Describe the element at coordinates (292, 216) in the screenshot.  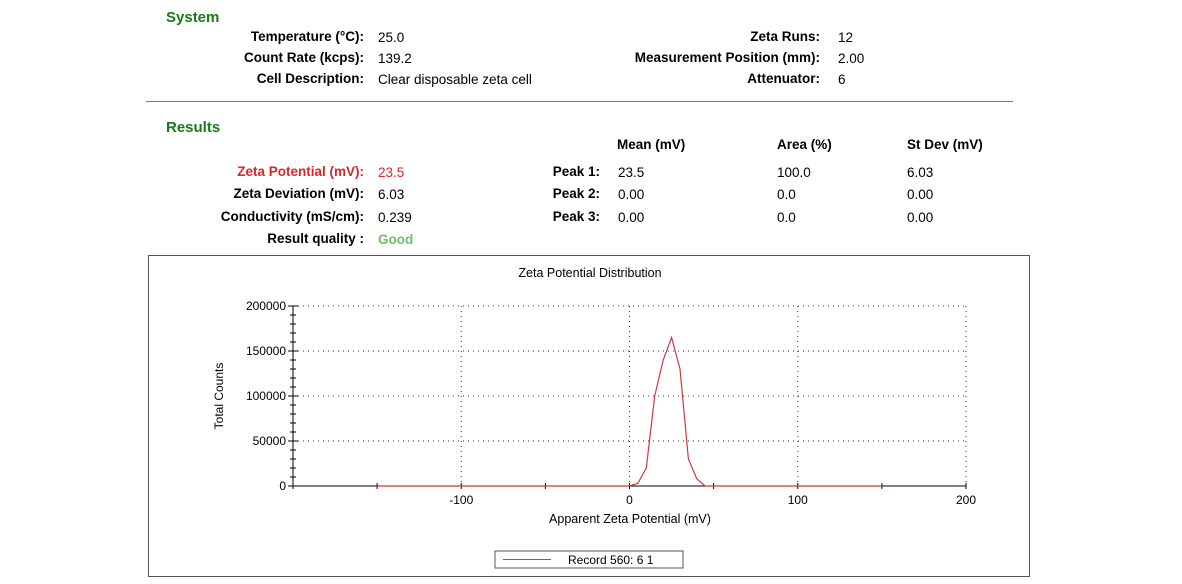
I see `conductivity-label: Conductivity (mS/cm):` at that location.